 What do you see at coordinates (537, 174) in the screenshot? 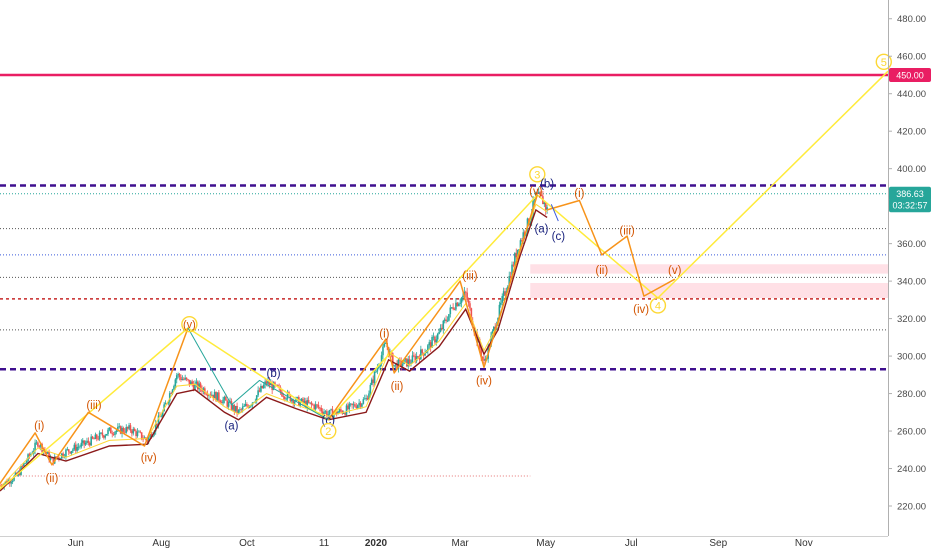
I see `wave-circle` at bounding box center [537, 174].